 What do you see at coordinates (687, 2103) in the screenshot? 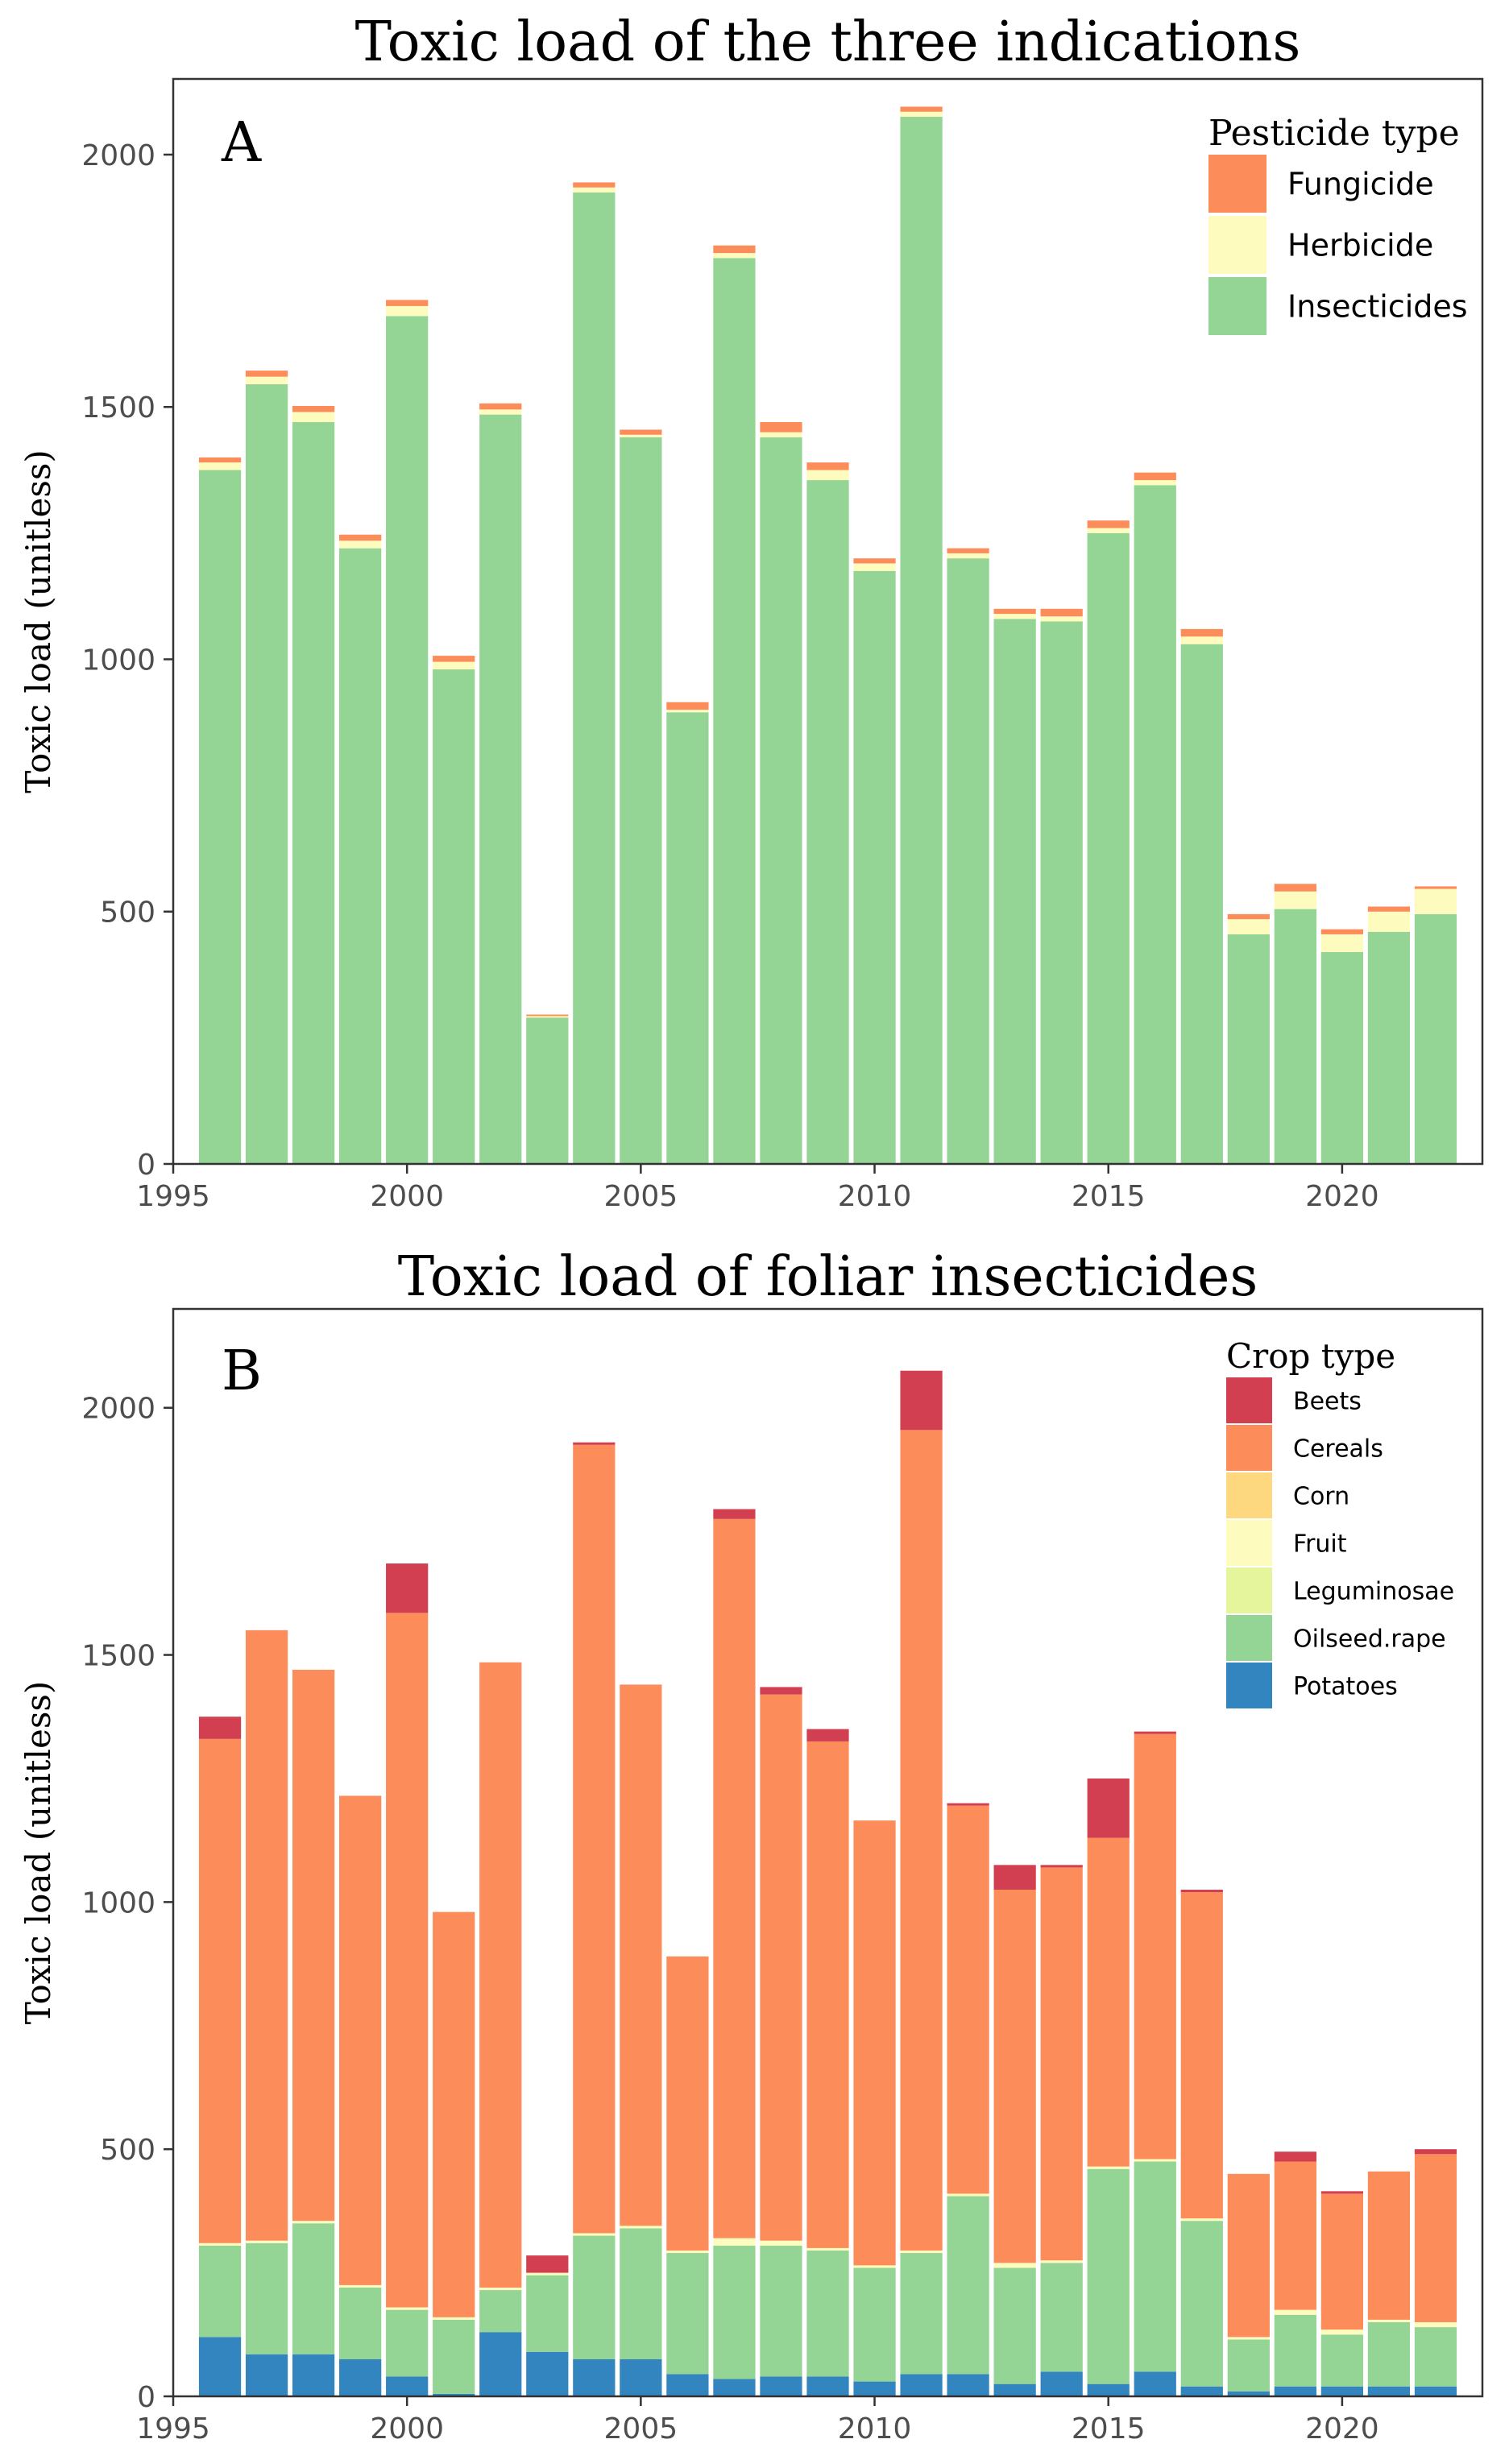
I see `bar-cereals-2006` at bounding box center [687, 2103].